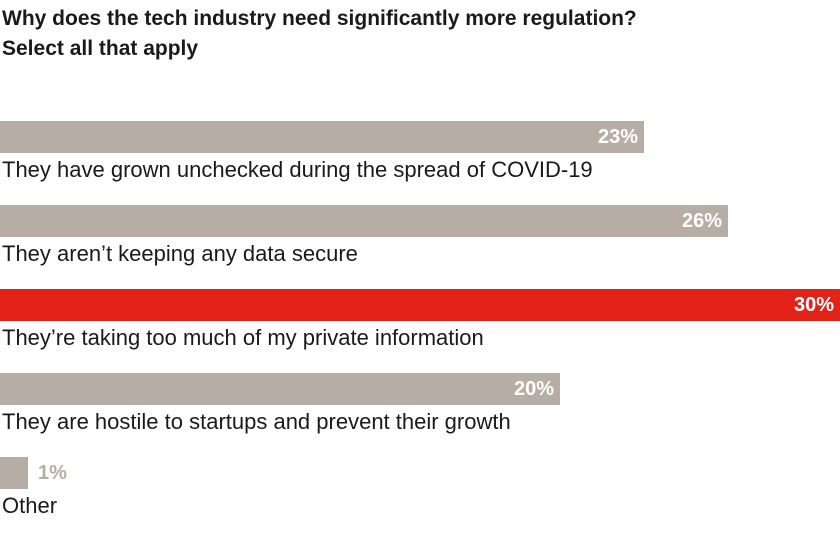 The width and height of the screenshot is (840, 541). Describe the element at coordinates (180, 253) in the screenshot. I see `category-label: They aren’t keeping any data secure` at that location.